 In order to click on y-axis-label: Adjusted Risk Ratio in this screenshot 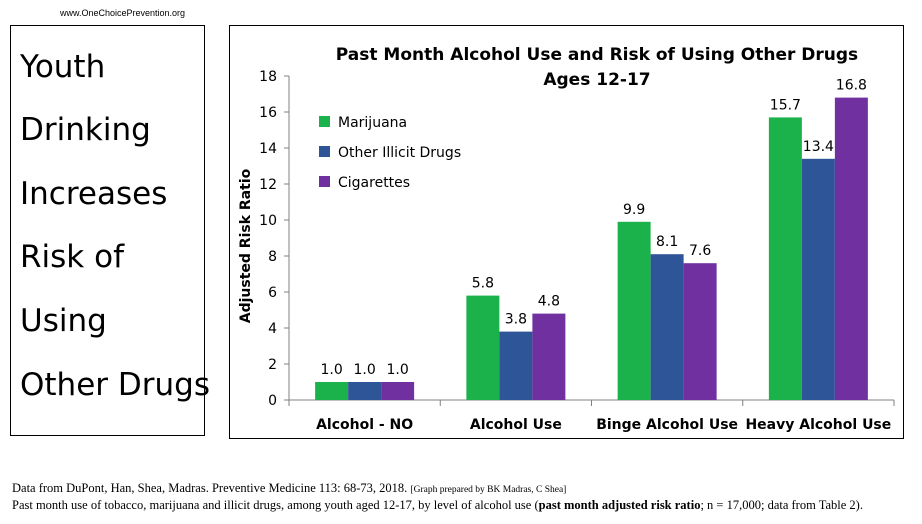, I will do `click(246, 245)`.